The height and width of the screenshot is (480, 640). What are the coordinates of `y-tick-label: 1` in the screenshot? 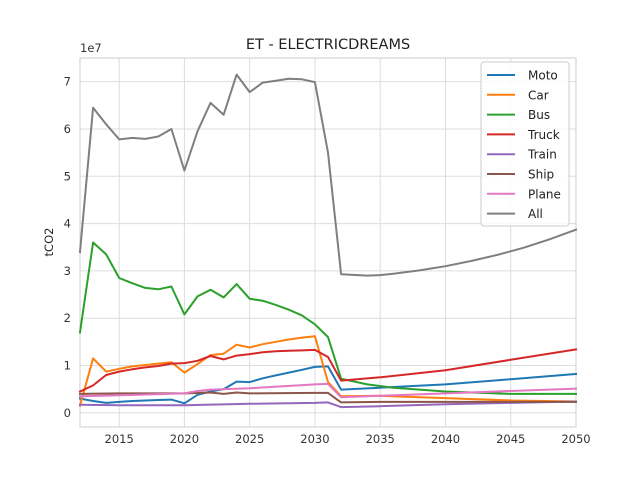 It's located at (67, 366).